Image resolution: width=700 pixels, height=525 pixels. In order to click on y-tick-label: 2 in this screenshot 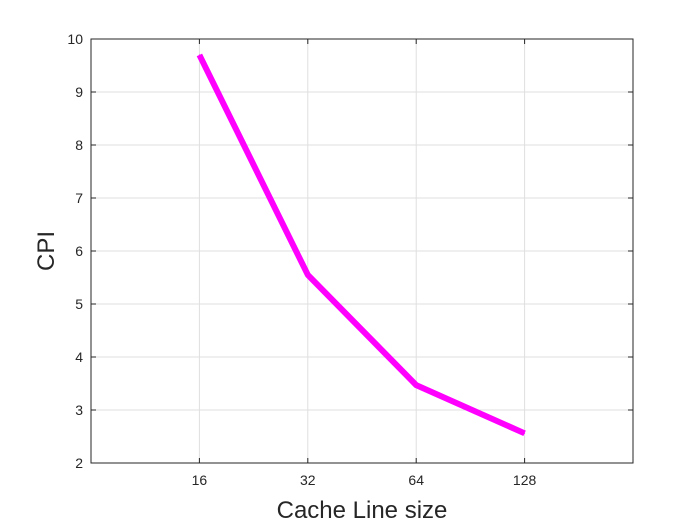, I will do `click(79, 463)`.